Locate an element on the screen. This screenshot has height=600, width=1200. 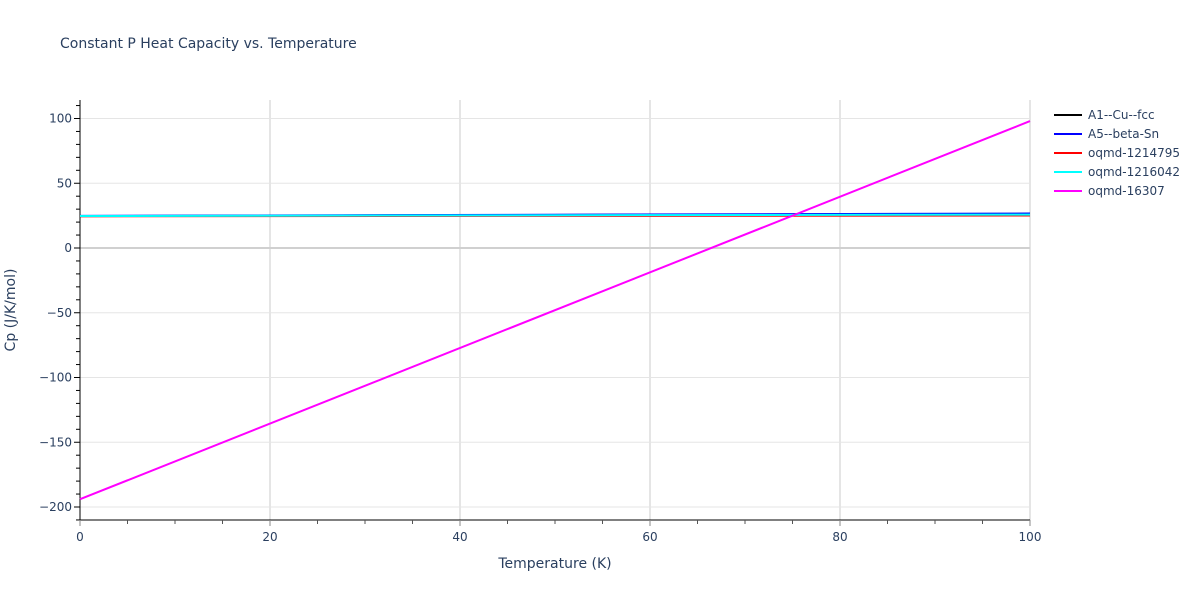
y-tick-label: −150 is located at coordinates (55, 442).